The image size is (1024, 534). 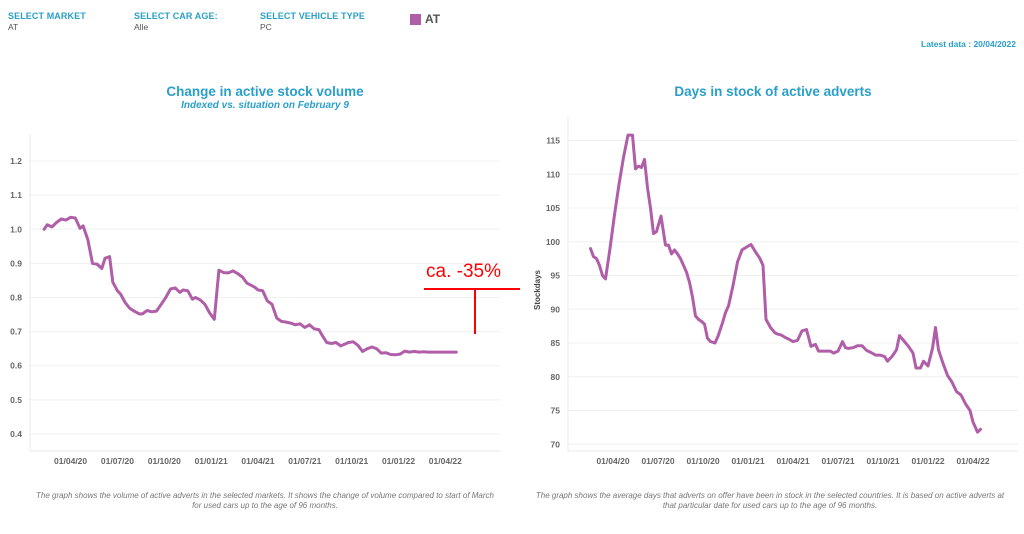 What do you see at coordinates (47, 16) in the screenshot?
I see `filter-market-label: SELECT MARKET` at bounding box center [47, 16].